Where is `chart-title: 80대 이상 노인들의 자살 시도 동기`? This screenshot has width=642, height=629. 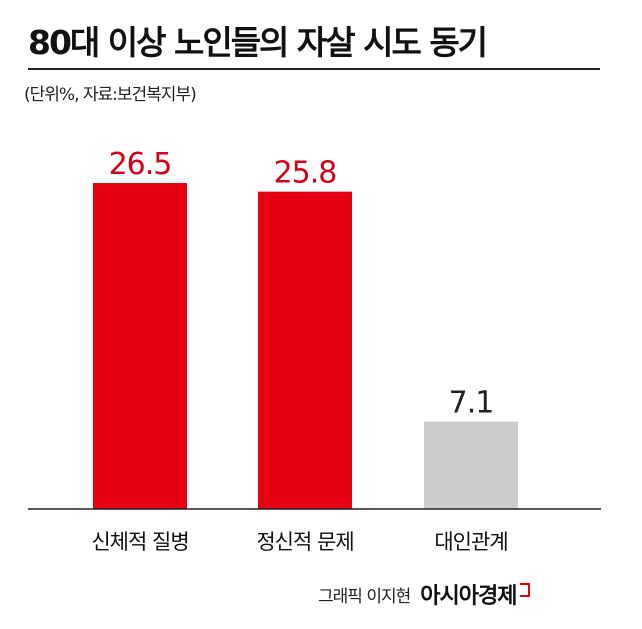 chart-title: 80대 이상 노인들의 자살 시도 동기 is located at coordinates (258, 42).